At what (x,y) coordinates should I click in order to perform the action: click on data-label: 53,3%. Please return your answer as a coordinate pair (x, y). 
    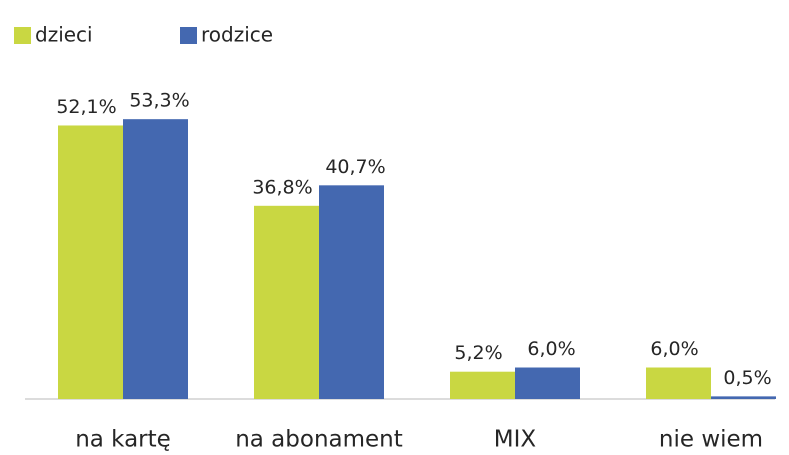
    Looking at the image, I should click on (159, 101).